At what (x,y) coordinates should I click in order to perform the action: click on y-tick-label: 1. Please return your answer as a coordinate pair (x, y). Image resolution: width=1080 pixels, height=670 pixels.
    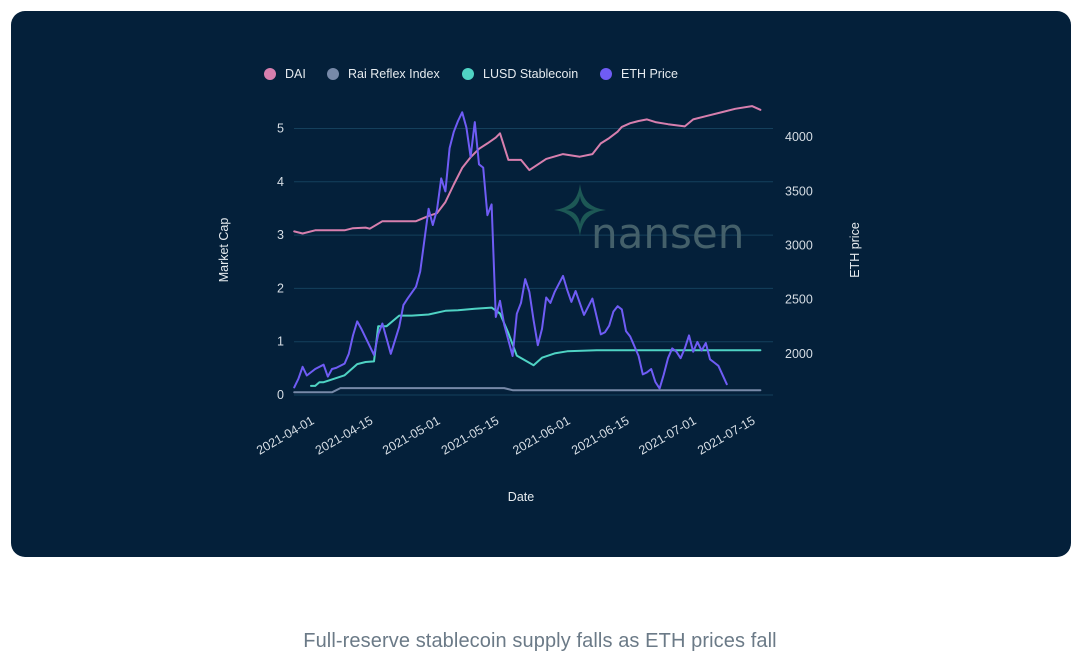
    Looking at the image, I should click on (280, 342).